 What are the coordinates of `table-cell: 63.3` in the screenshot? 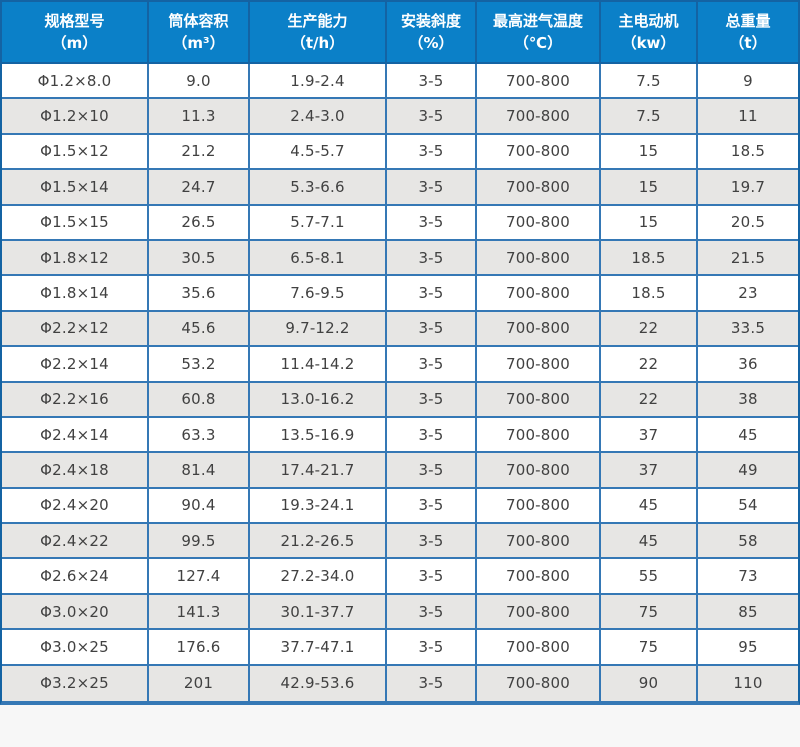 It's located at (199, 435).